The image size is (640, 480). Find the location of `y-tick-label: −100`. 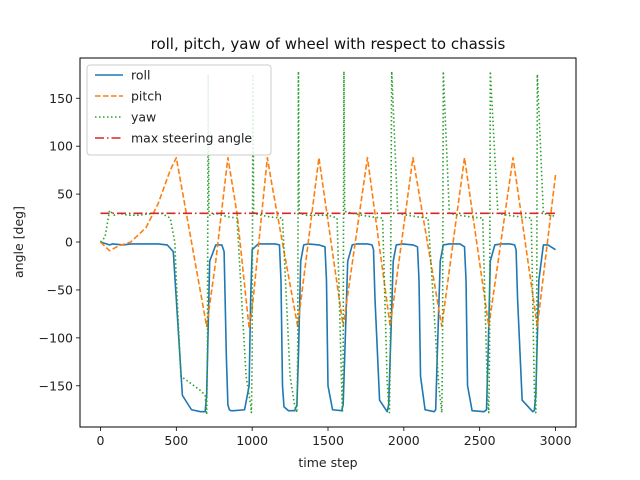

y-tick-label: −100 is located at coordinates (56, 337).